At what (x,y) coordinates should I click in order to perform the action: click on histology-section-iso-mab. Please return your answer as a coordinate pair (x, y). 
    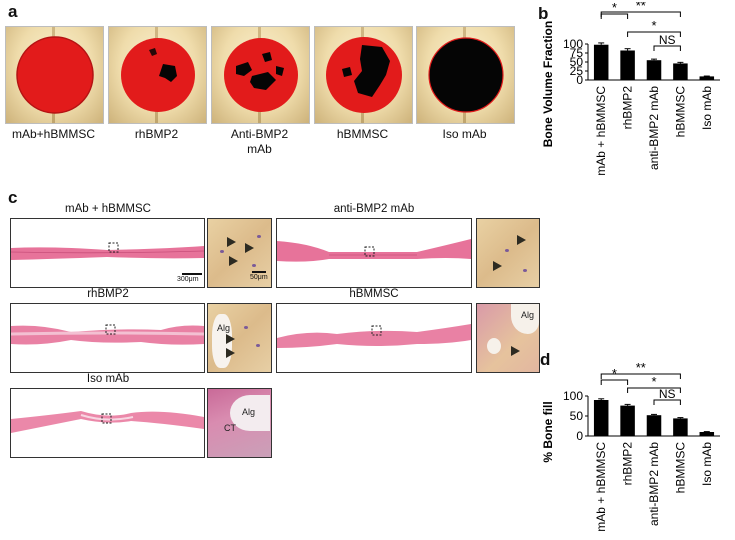
    Looking at the image, I should click on (107, 423).